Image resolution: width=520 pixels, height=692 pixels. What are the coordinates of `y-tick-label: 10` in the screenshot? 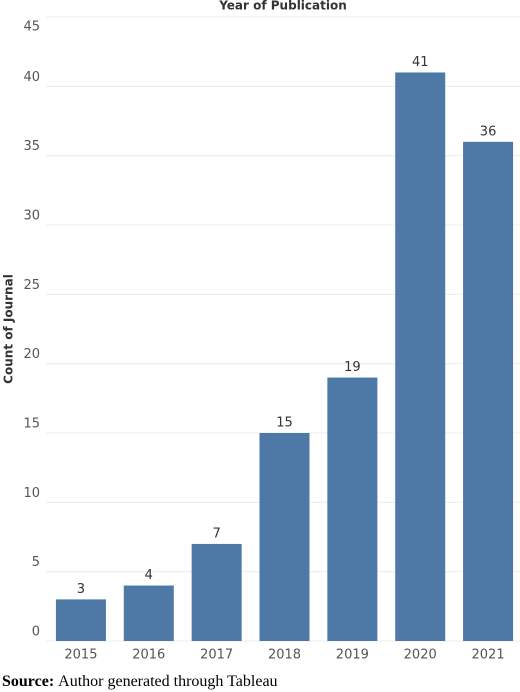 It's located at (31, 493).